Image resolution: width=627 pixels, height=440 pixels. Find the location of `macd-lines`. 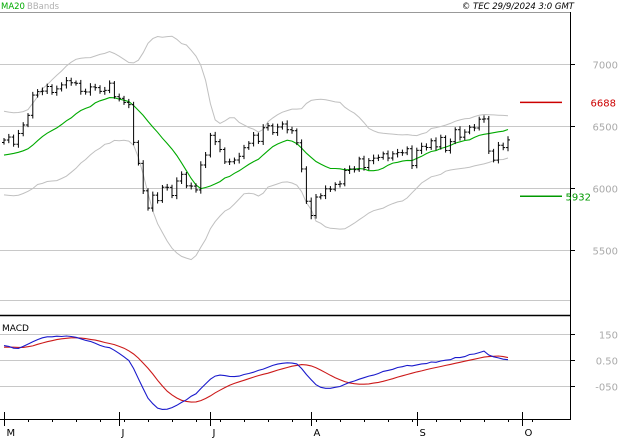

macd-lines is located at coordinates (256, 372).